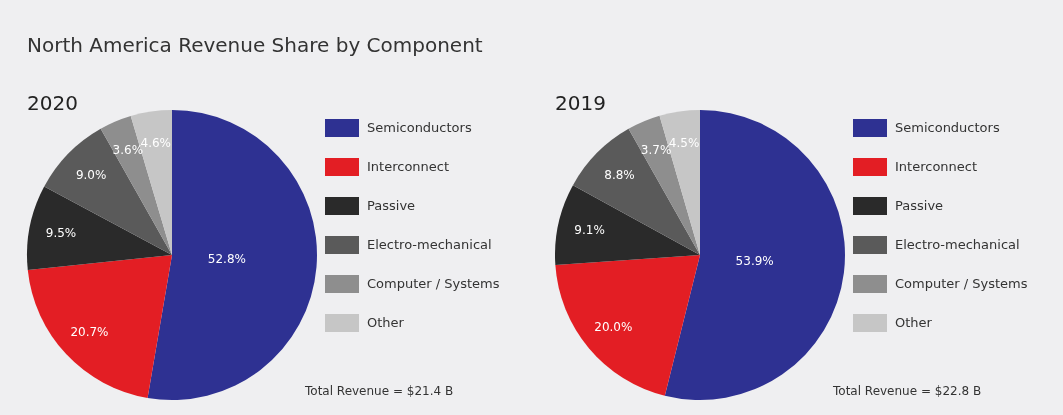 The image size is (1063, 415). What do you see at coordinates (61, 232) in the screenshot?
I see `data-label: 9.5%` at bounding box center [61, 232].